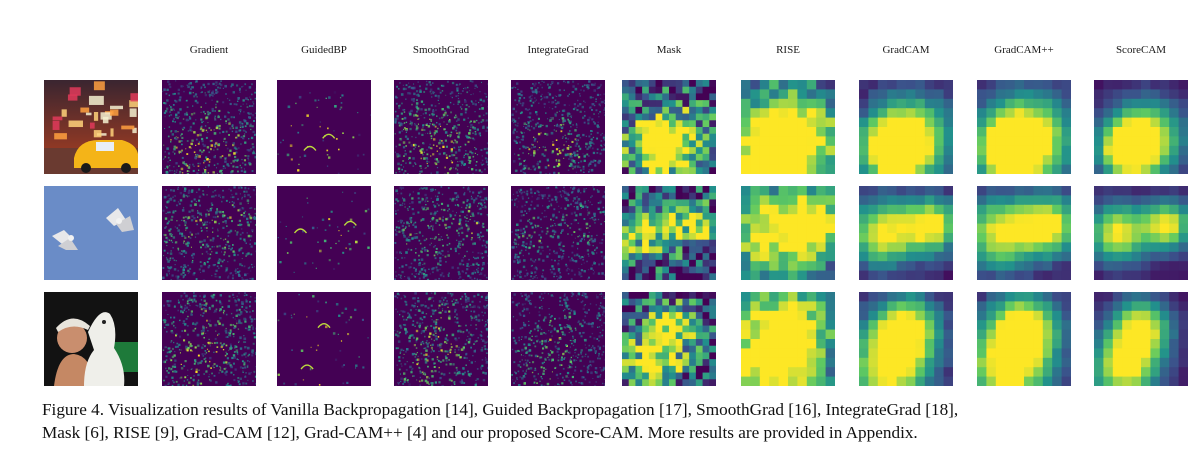  Describe the element at coordinates (558, 50) in the screenshot. I see `column-label-integrategrad: IntegrateGrad` at that location.